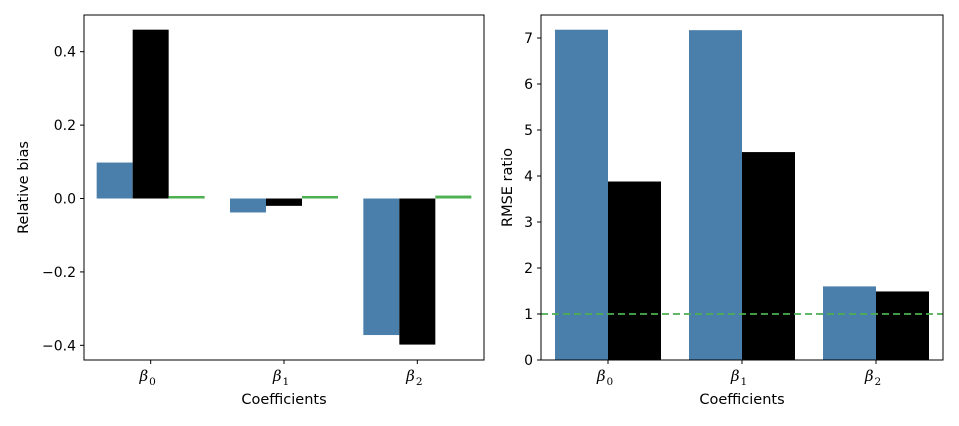  Describe the element at coordinates (65, 126) in the screenshot. I see `y-tick-label: 0.2` at that location.